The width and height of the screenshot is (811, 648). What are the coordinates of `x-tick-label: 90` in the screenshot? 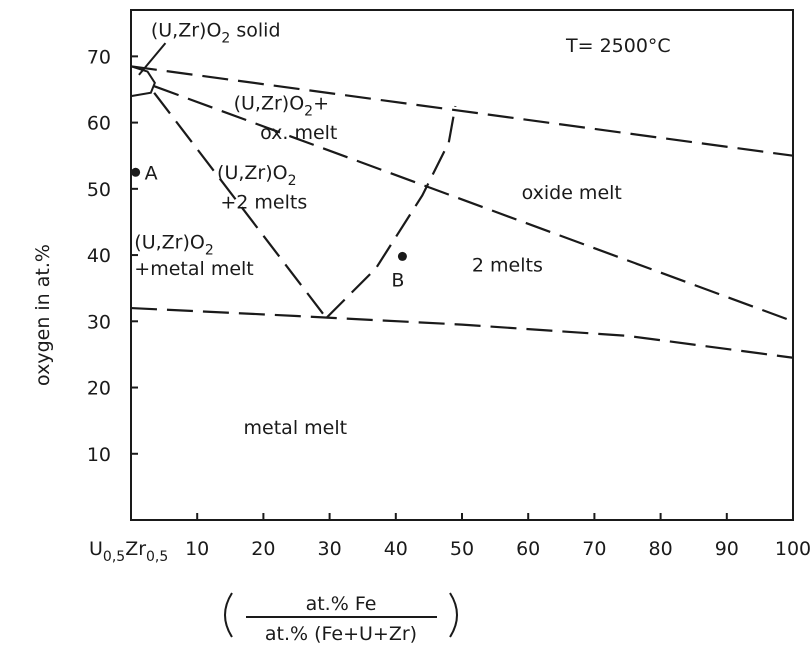 It's located at (727, 549).